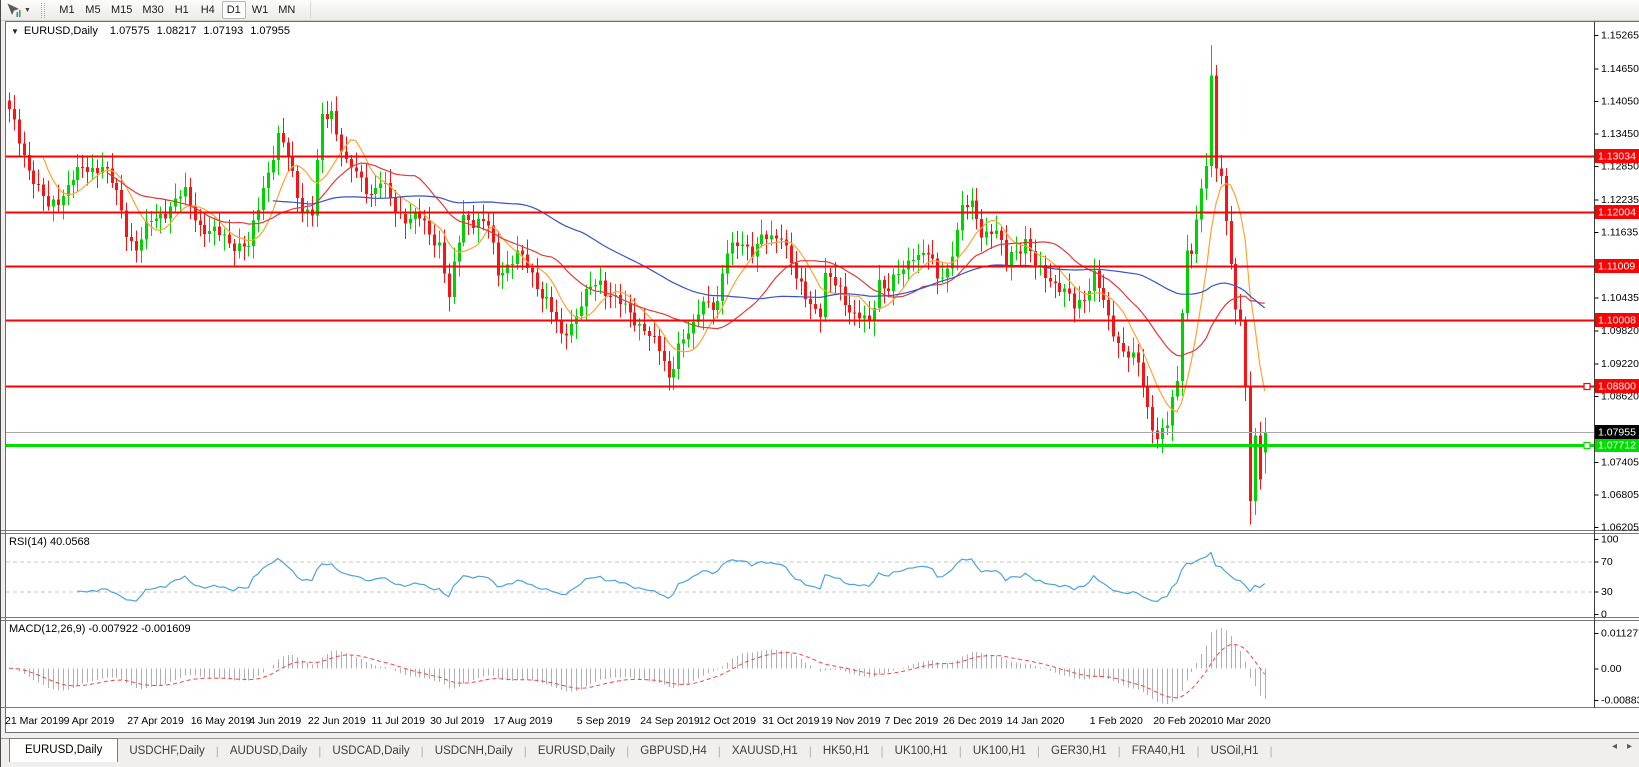 This screenshot has width=1639, height=767. What do you see at coordinates (167, 751) in the screenshot?
I see `tab-usdchf-daily: USDCHF,Daily` at bounding box center [167, 751].